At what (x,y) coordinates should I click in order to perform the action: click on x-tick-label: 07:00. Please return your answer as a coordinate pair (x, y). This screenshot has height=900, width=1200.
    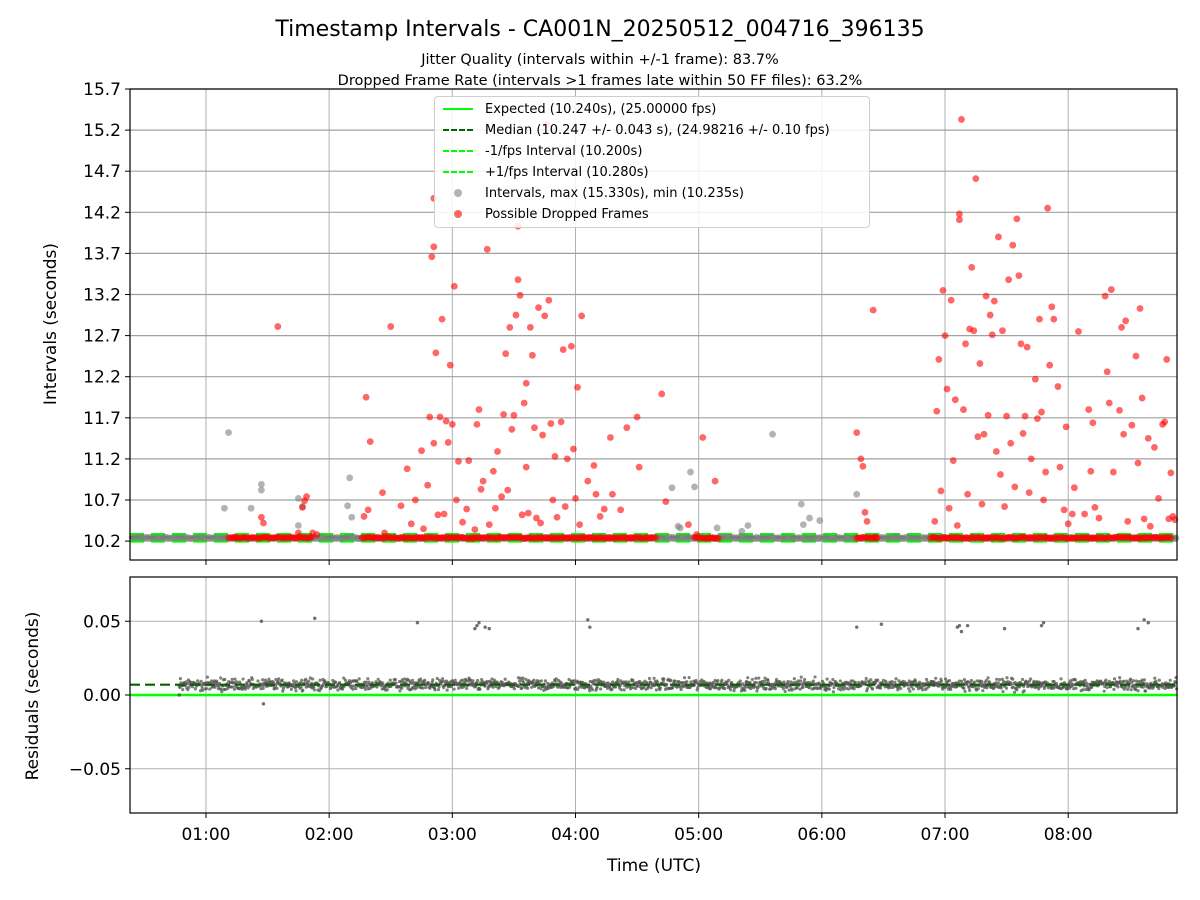
    Looking at the image, I should click on (945, 835).